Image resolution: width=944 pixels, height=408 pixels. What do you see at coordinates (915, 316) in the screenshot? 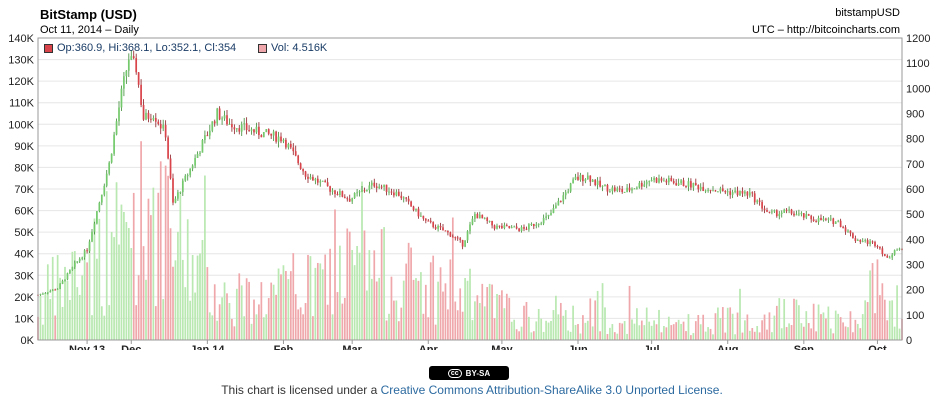
I see `price-tick-label: 100` at bounding box center [915, 316].